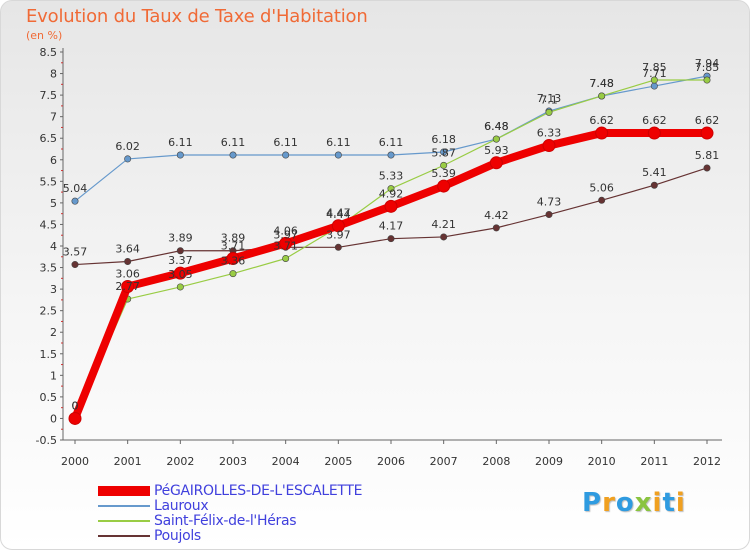  I want to click on y-tick-label: 1, so click(53, 375).